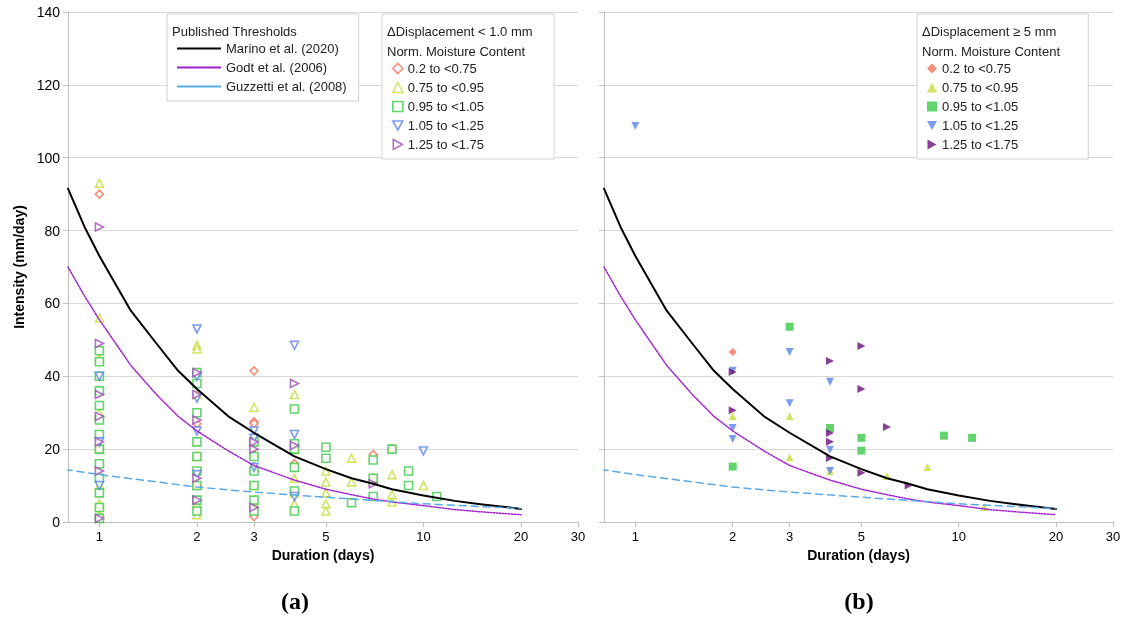 Image resolution: width=1128 pixels, height=619 pixels. Describe the element at coordinates (52, 376) in the screenshot. I see `y-tick-label: 40` at that location.